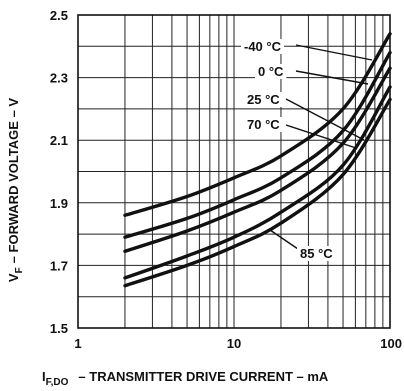 This screenshot has height=391, width=404. Describe the element at coordinates (391, 343) in the screenshot. I see `x-tick-label: 100` at that location.